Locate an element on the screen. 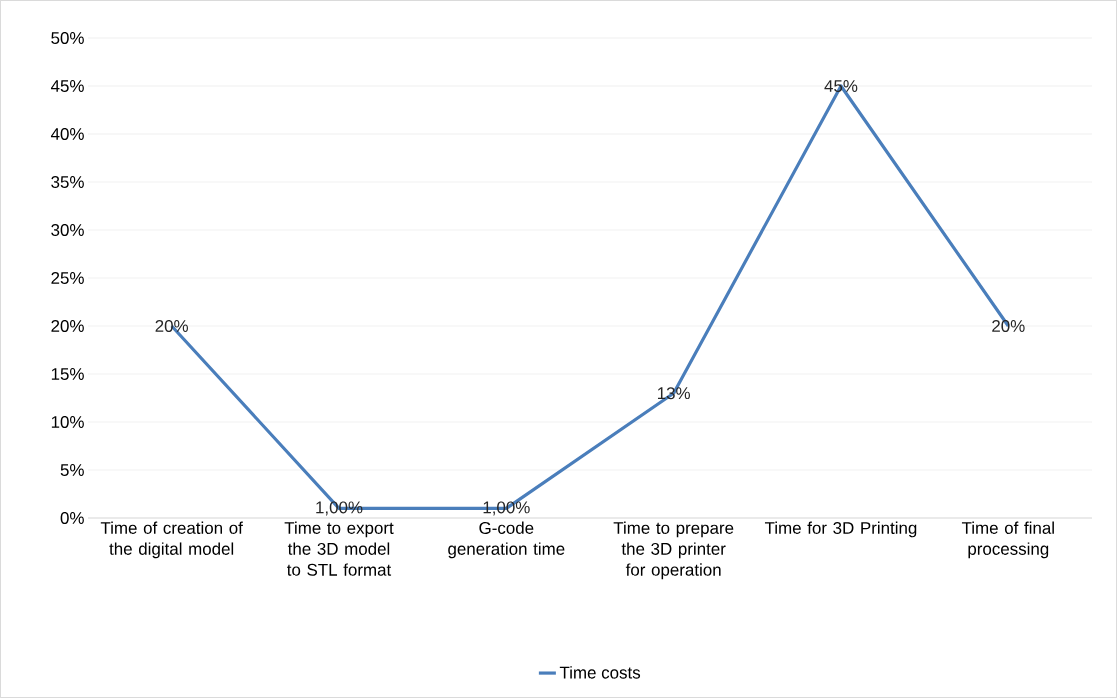 The height and width of the screenshot is (698, 1117). x-tick-label: Time to export the 3D model to STL format is located at coordinates (339, 548).